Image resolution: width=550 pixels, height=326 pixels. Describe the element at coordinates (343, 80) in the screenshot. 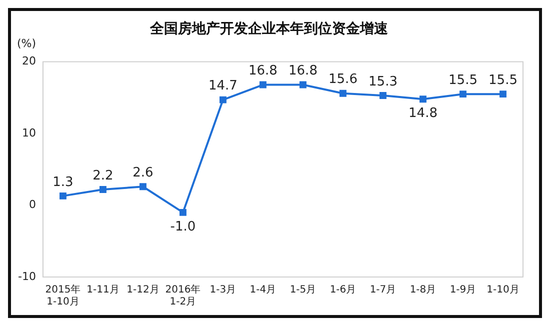

I see `text: 15.6` at that location.